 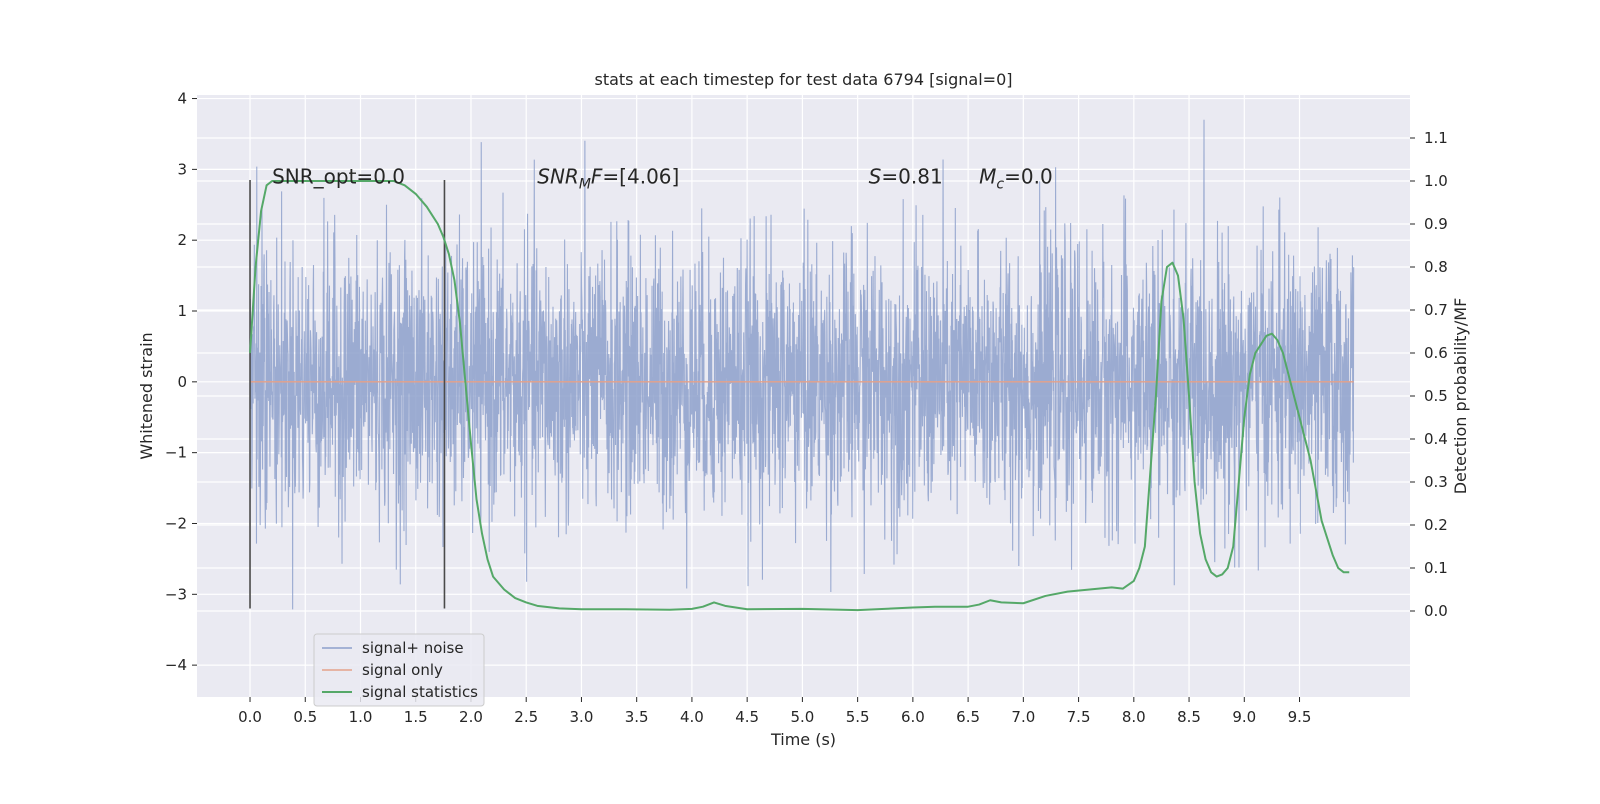 What do you see at coordinates (402, 670) in the screenshot?
I see `legend-label-signal-only: signal only` at bounding box center [402, 670].